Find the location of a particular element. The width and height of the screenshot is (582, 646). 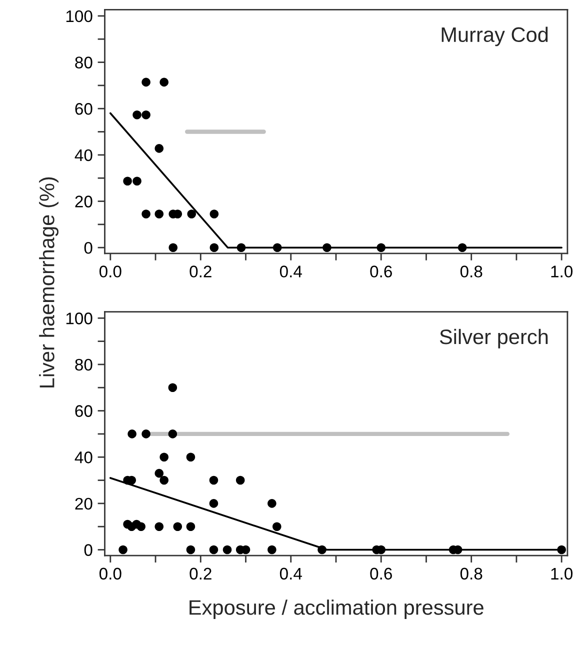

annotation: Murray Cod is located at coordinates (495, 36).